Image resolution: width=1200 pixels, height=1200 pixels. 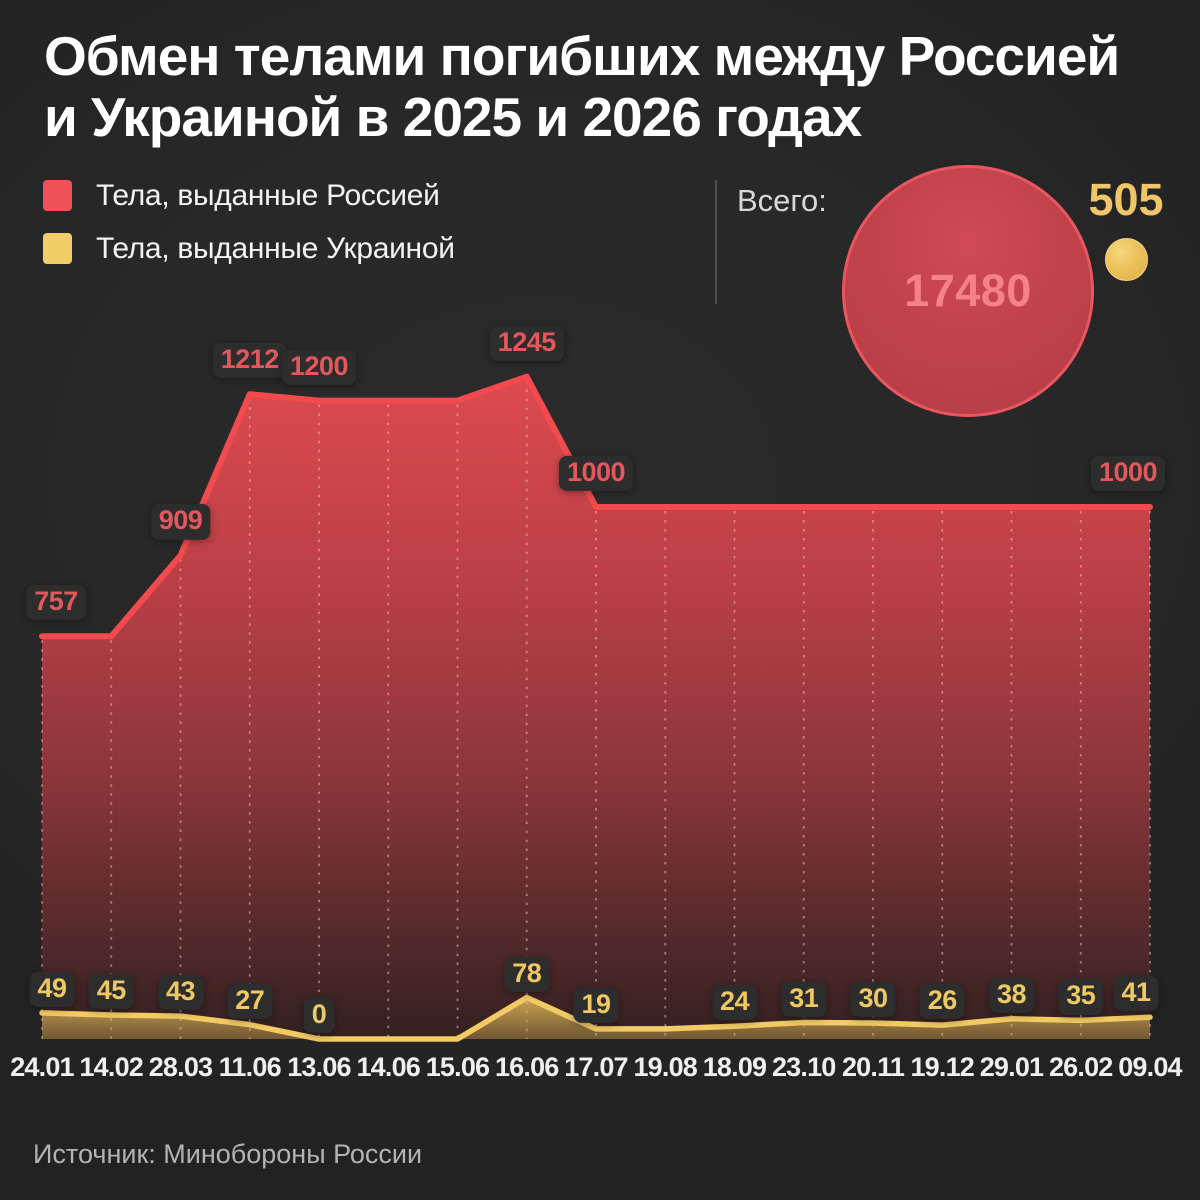 I want to click on legend-item-ukraine: Тела, выданные Украиной, so click(x=249, y=248).